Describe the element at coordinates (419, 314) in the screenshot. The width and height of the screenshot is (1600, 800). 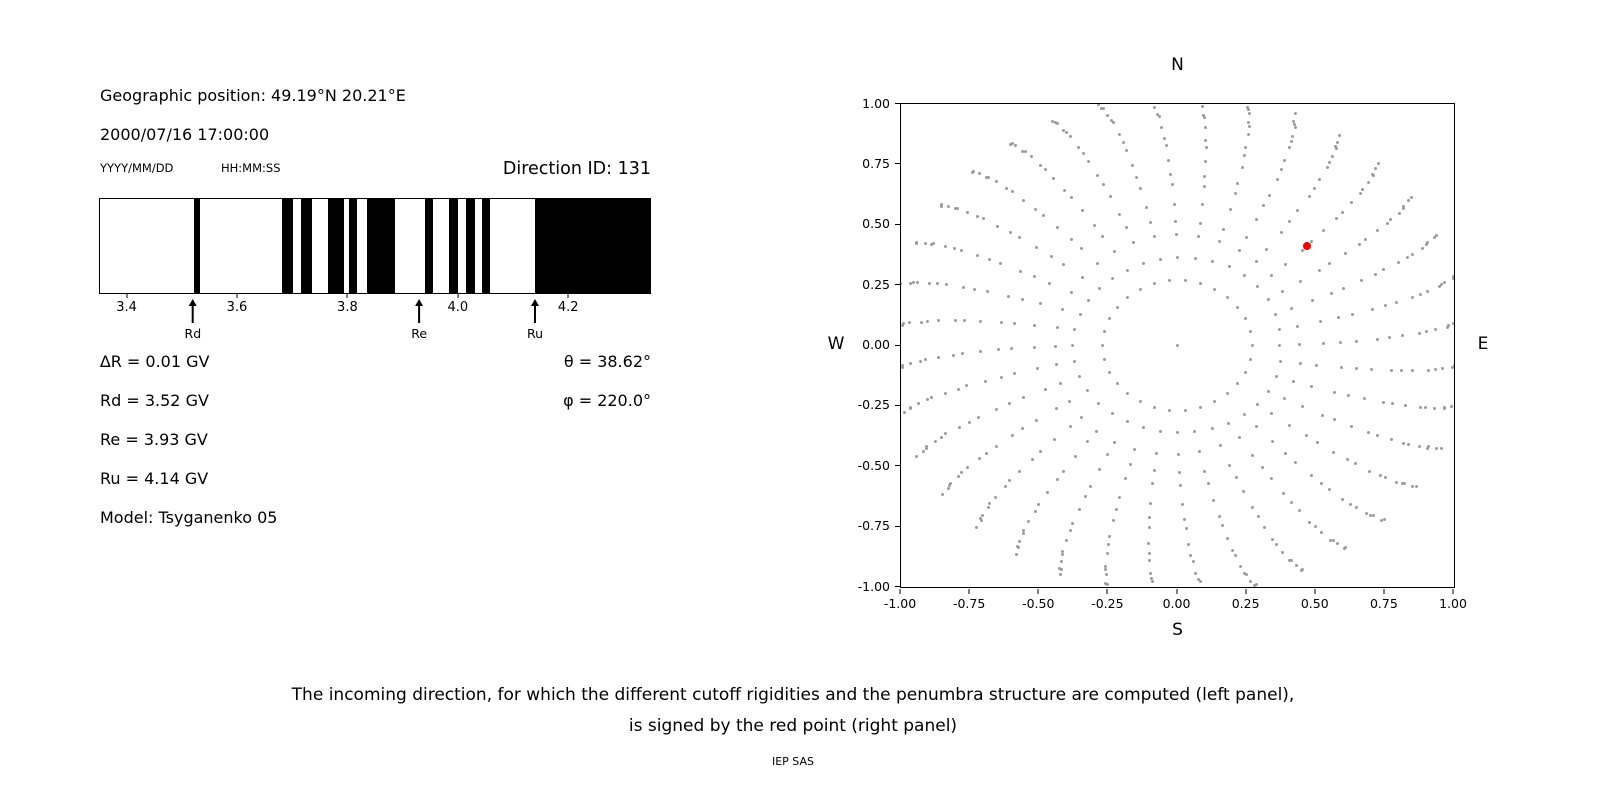
I see `arrow-stem` at that location.